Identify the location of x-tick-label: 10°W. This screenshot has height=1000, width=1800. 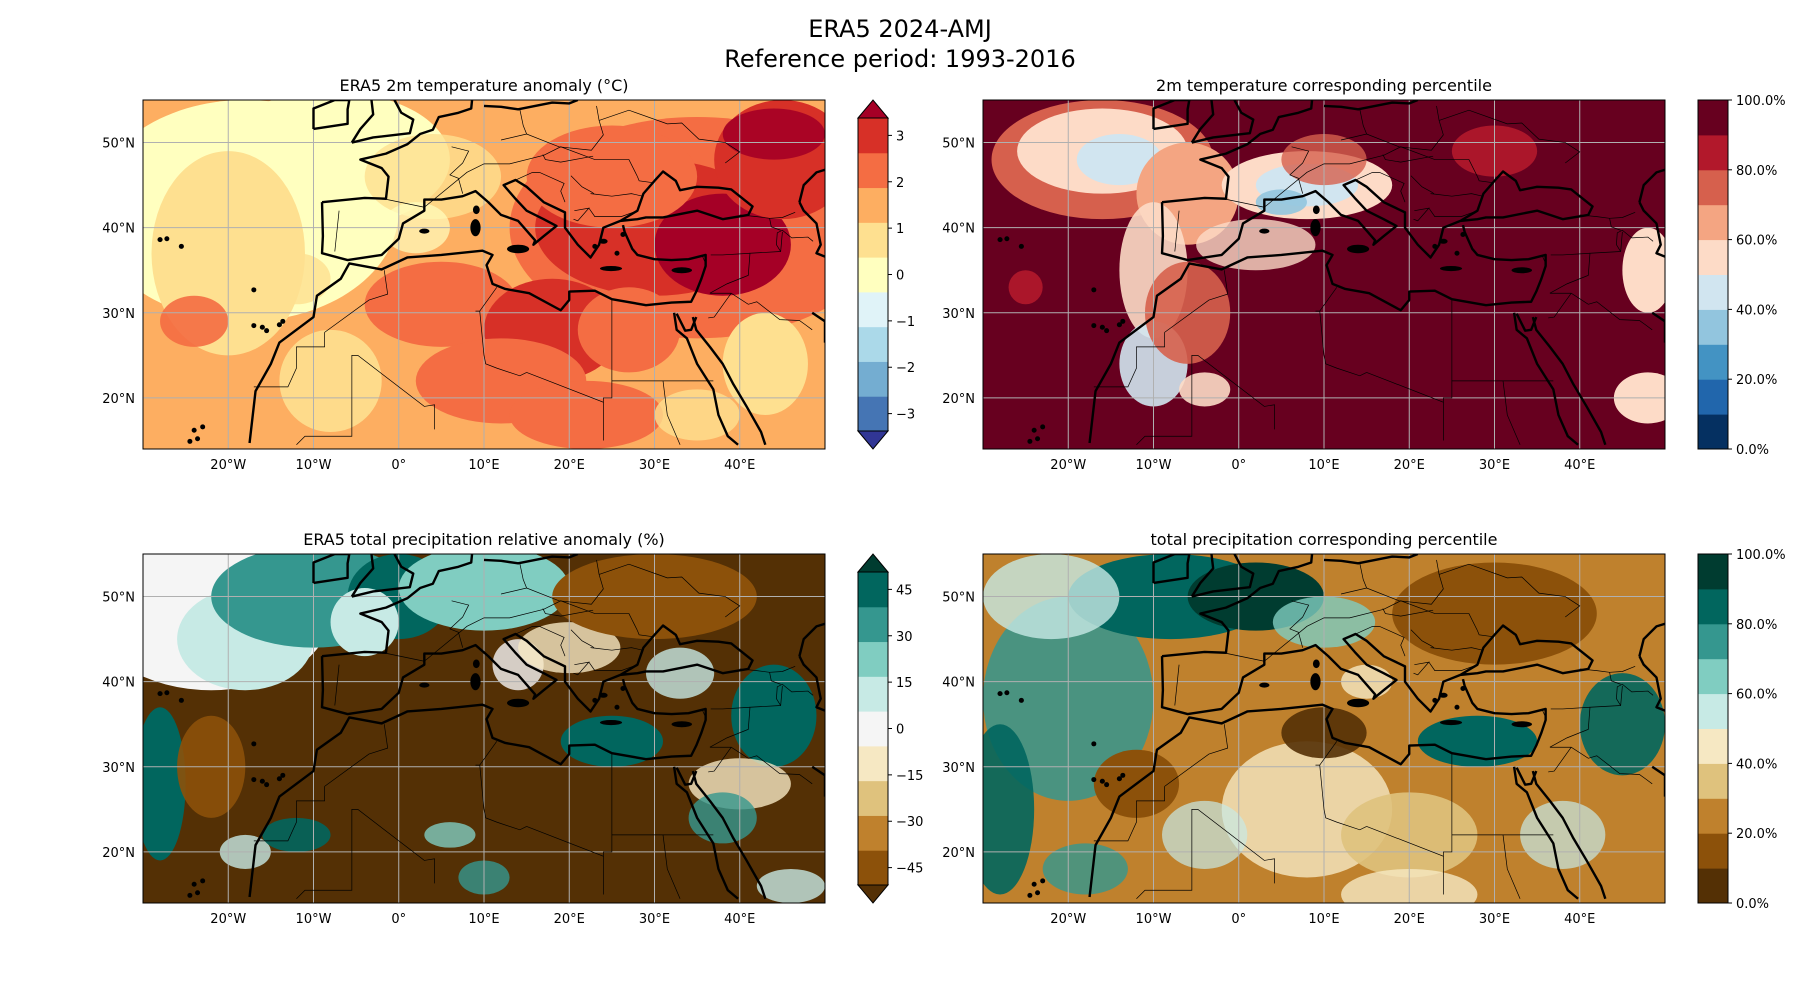
(314, 919).